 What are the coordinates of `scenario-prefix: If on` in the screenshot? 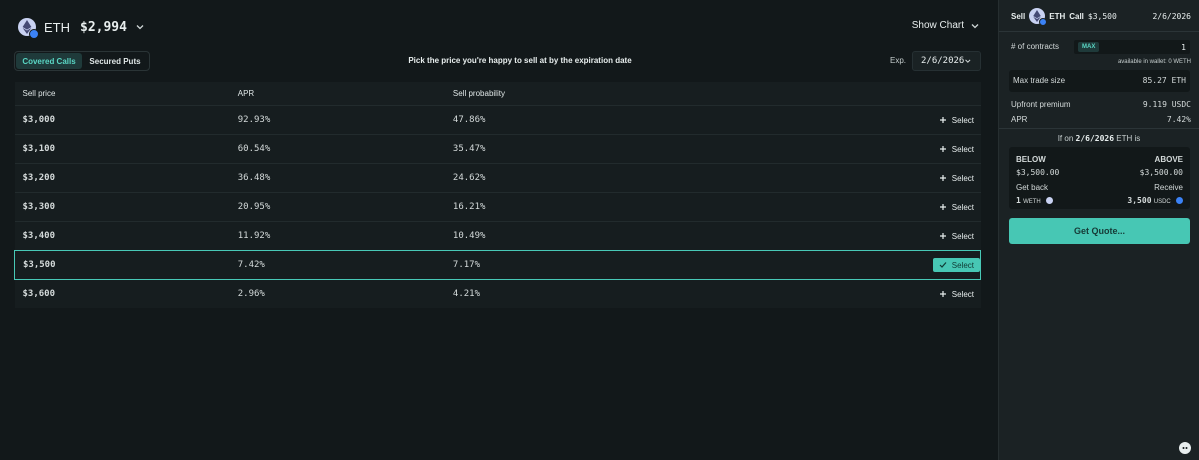 It's located at (1065, 138).